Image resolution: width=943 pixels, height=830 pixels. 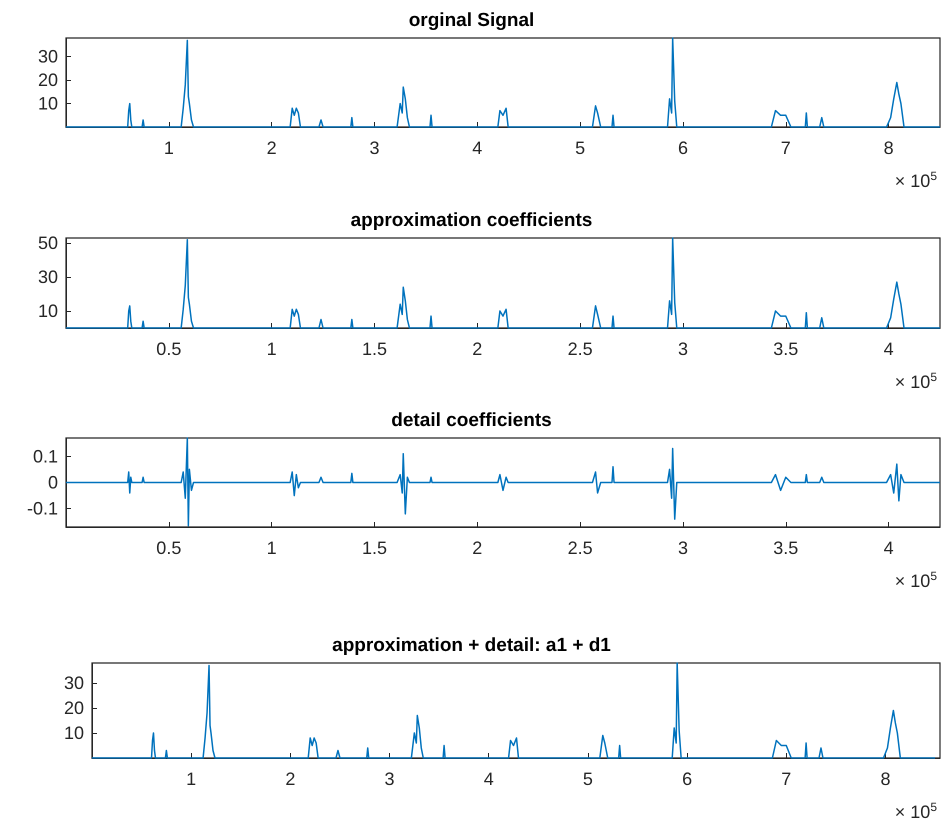 What do you see at coordinates (471, 220) in the screenshot?
I see `chart-title: approximation coefficients` at bounding box center [471, 220].